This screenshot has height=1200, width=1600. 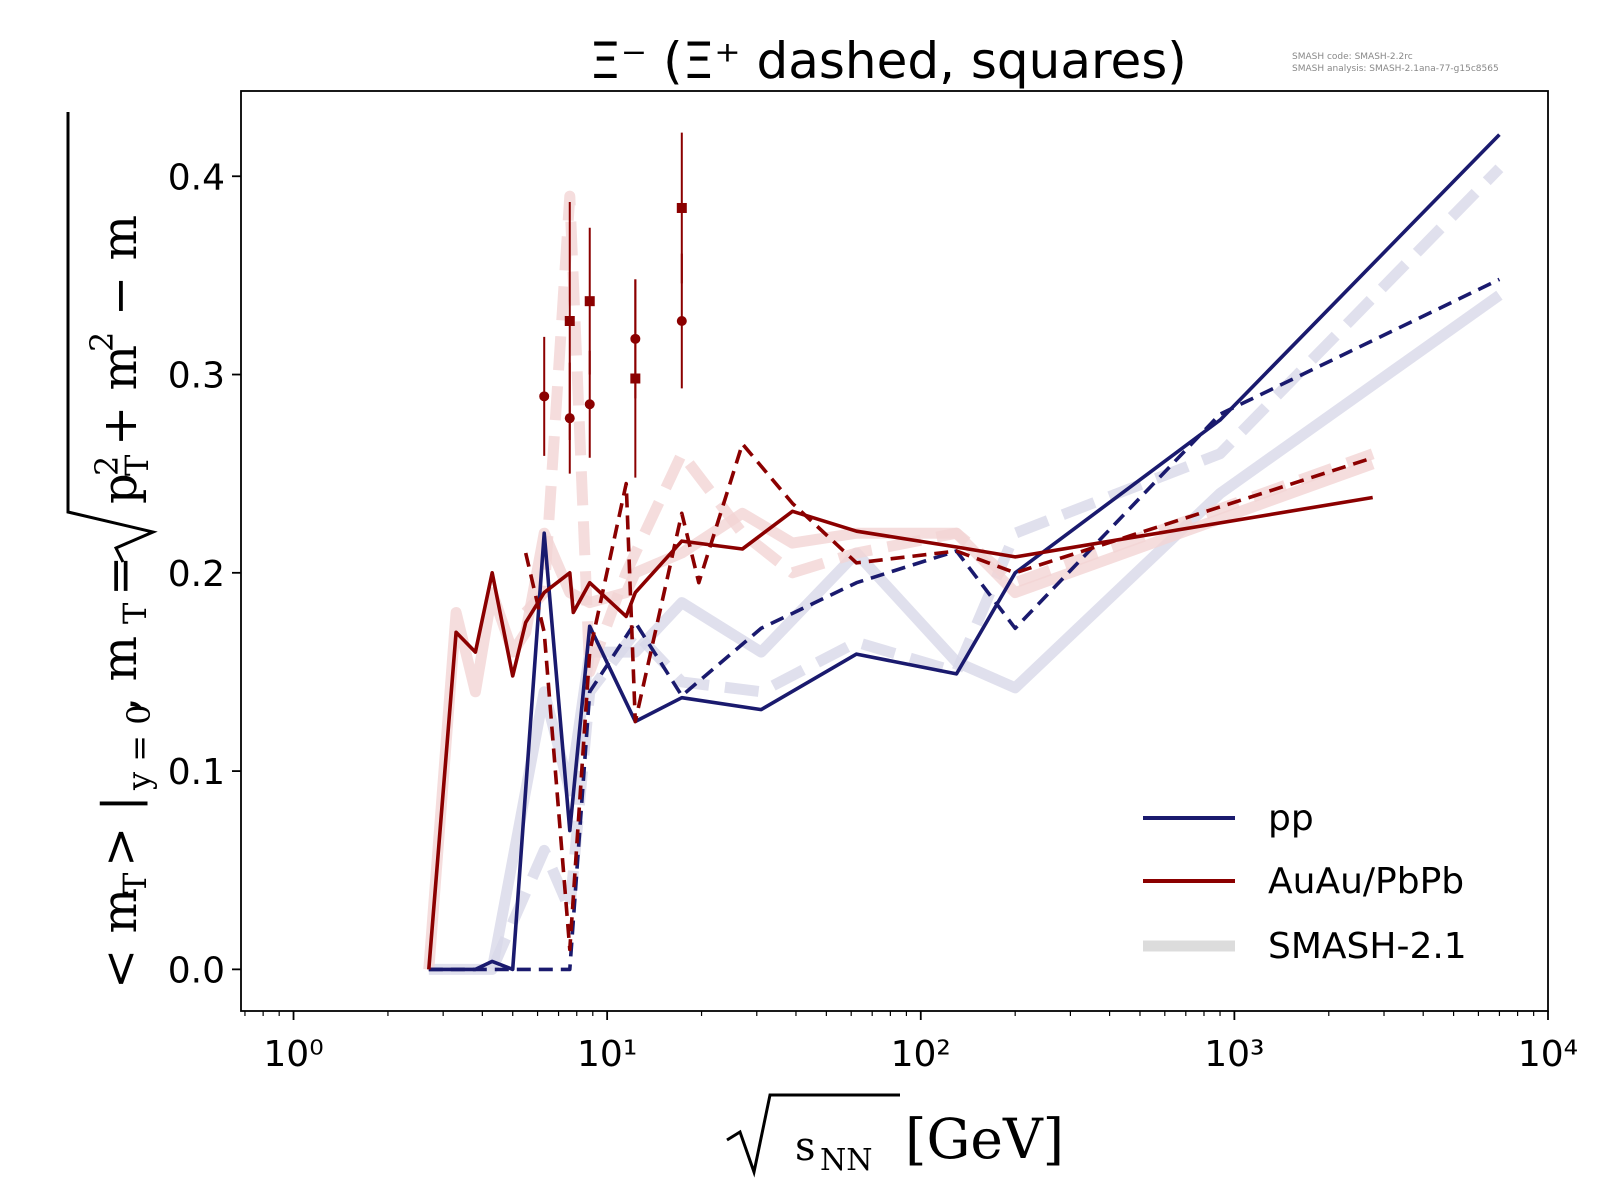 I want to click on y-axis-ticks: 0.0 0.1 0.2 0.3 0.4, so click(x=204, y=574).